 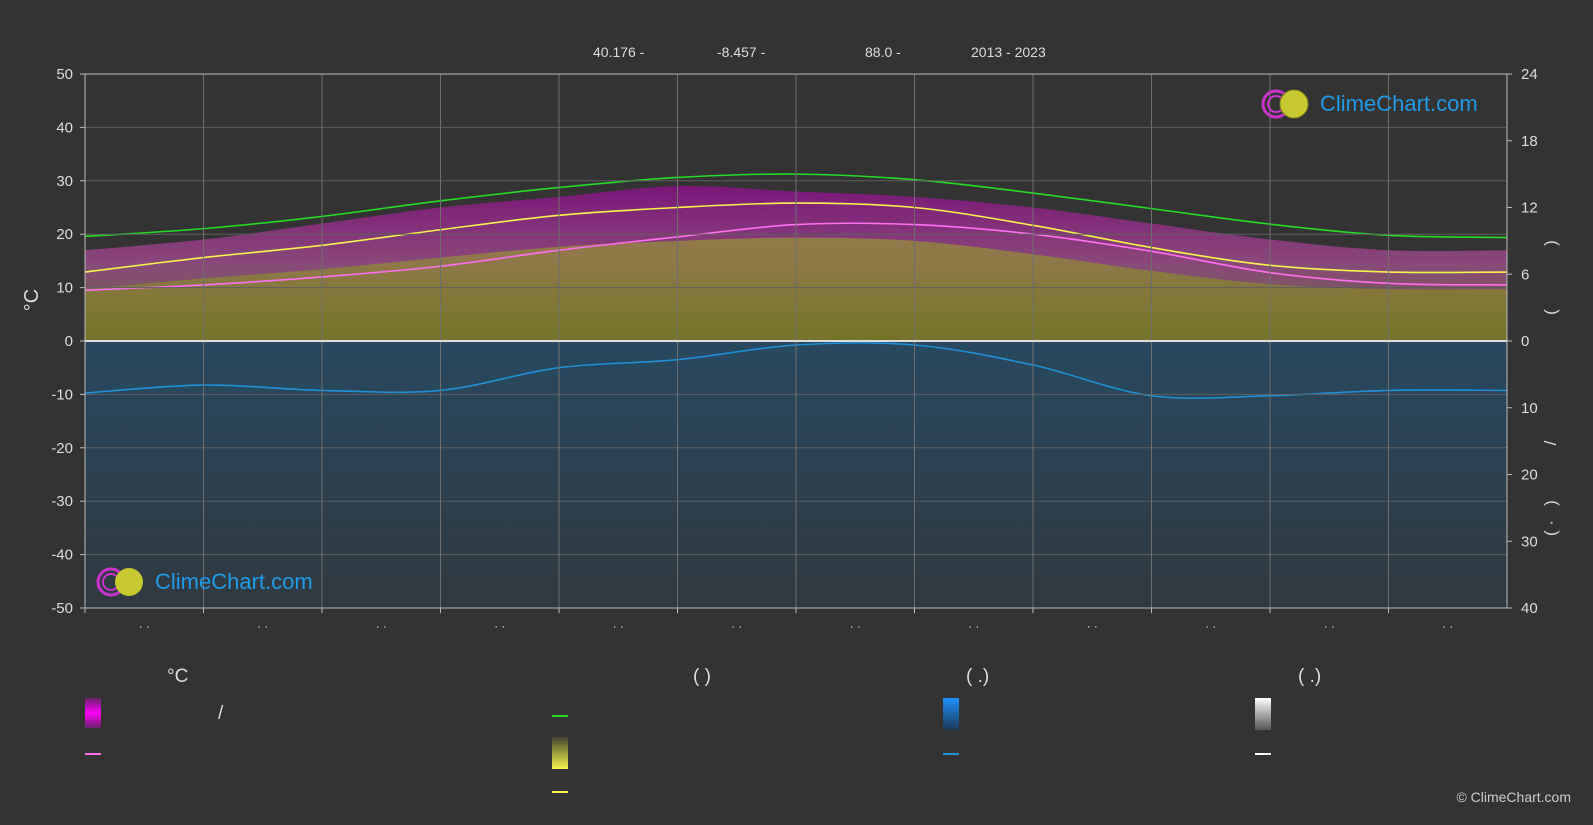 What do you see at coordinates (1529, 208) in the screenshot?
I see `right-upper-tick-label: 12` at bounding box center [1529, 208].